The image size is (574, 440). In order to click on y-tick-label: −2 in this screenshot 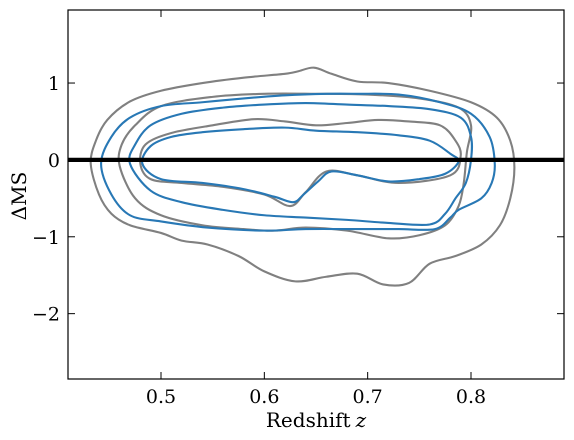, I will do `click(46, 315)`.